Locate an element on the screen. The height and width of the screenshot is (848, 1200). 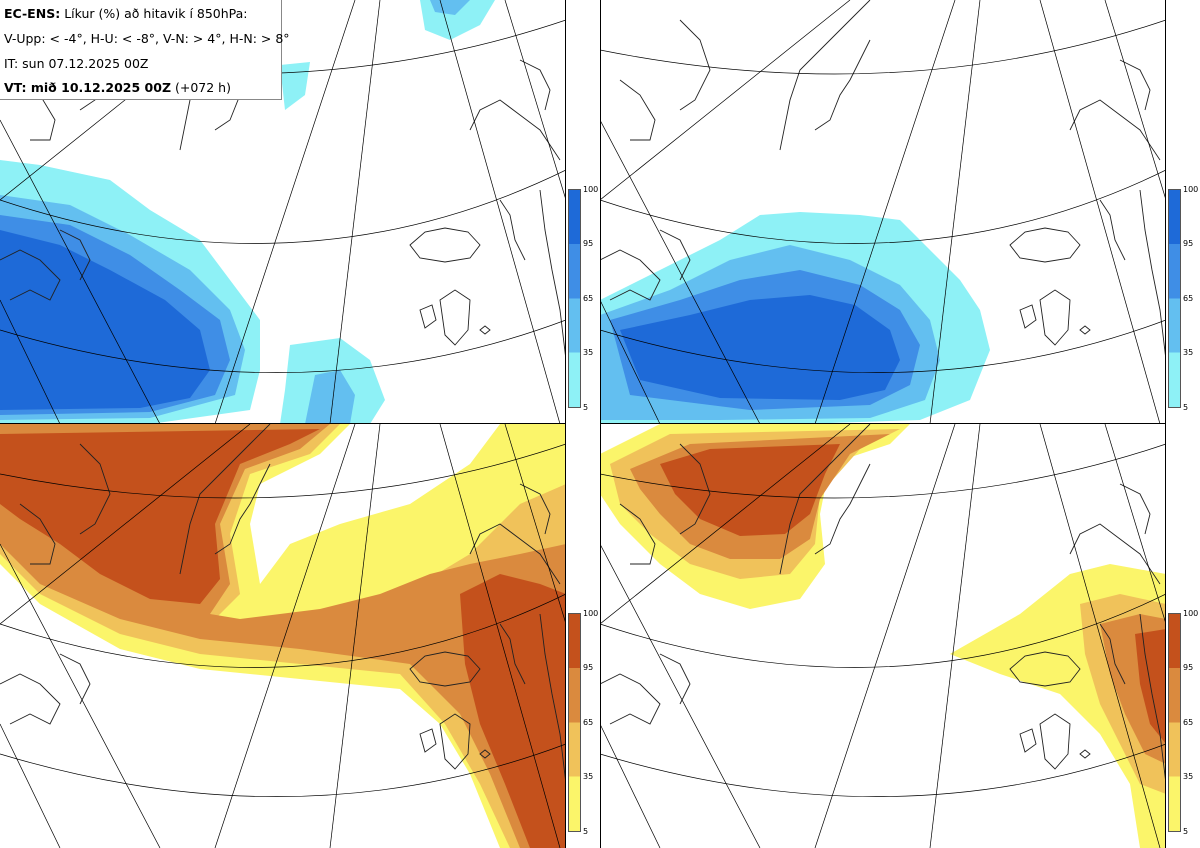
model-name: EC-ENS: is located at coordinates (32, 13).